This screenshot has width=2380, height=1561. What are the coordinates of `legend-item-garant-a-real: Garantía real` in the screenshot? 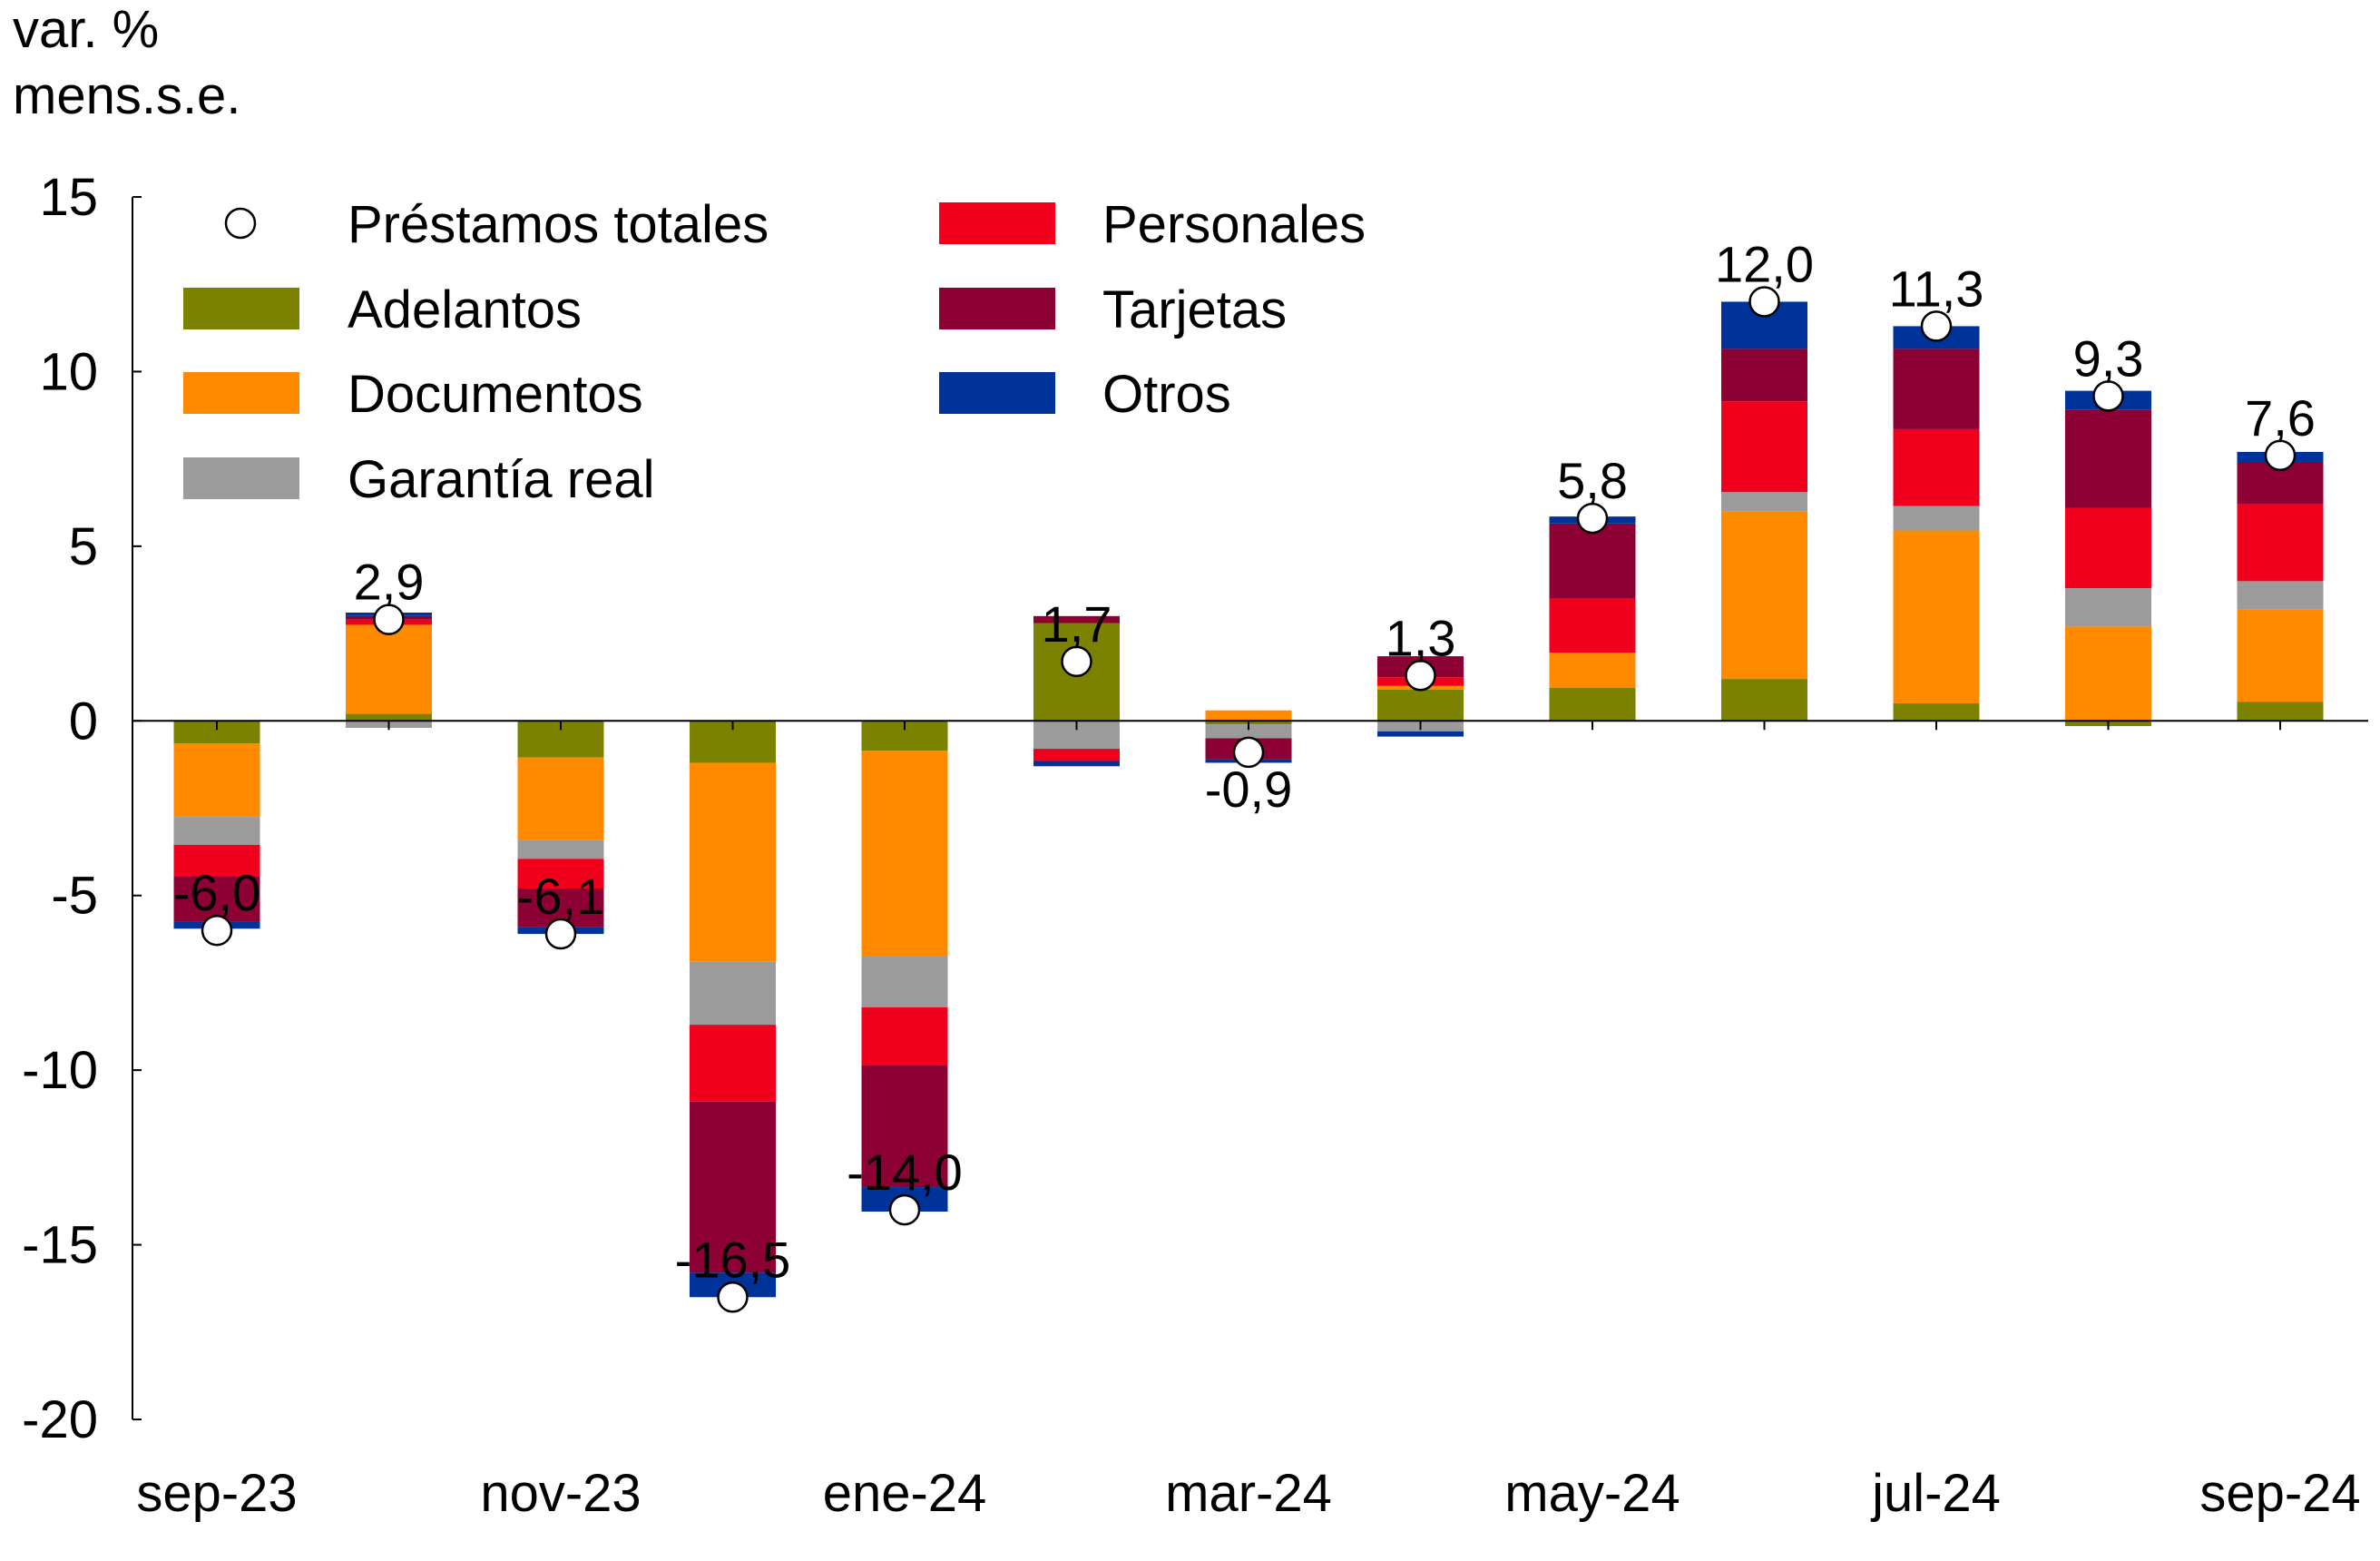 It's located at (419, 479).